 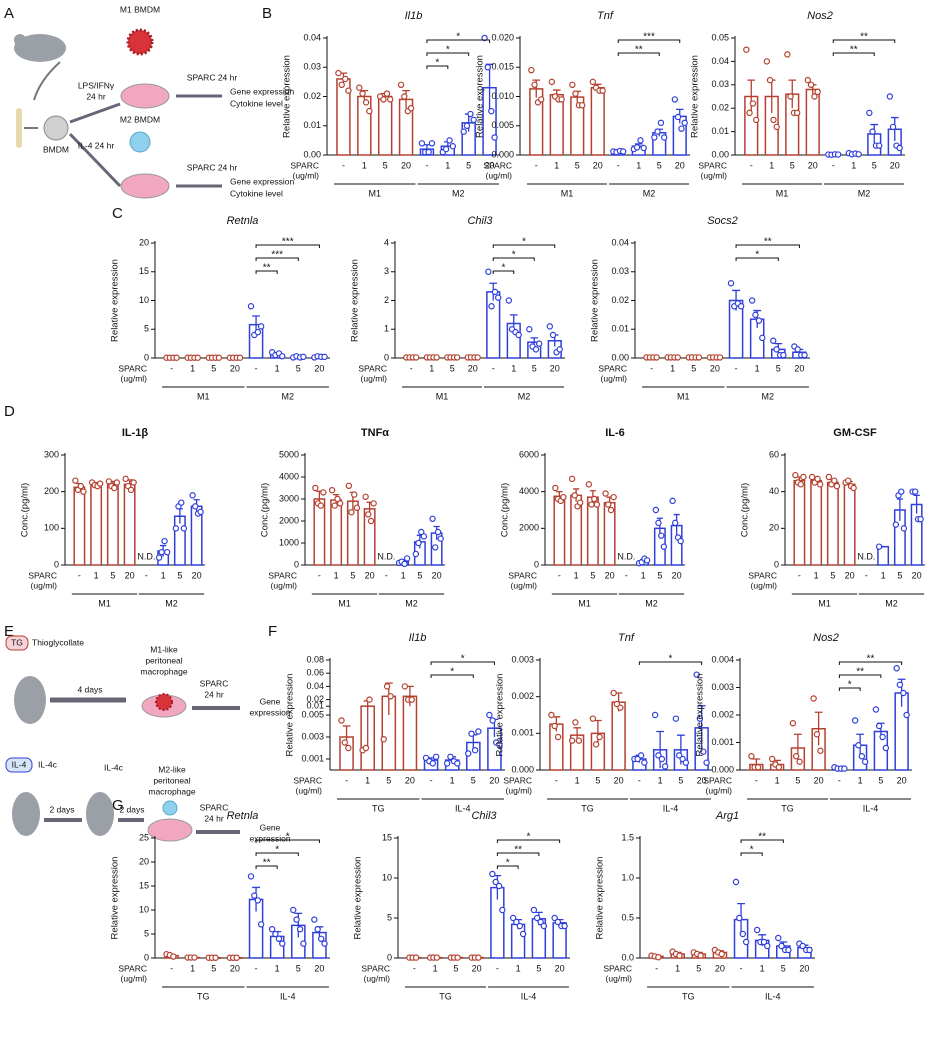 What do you see at coordinates (146, 933) in the screenshot?
I see `y-tick-label: 5` at bounding box center [146, 933].